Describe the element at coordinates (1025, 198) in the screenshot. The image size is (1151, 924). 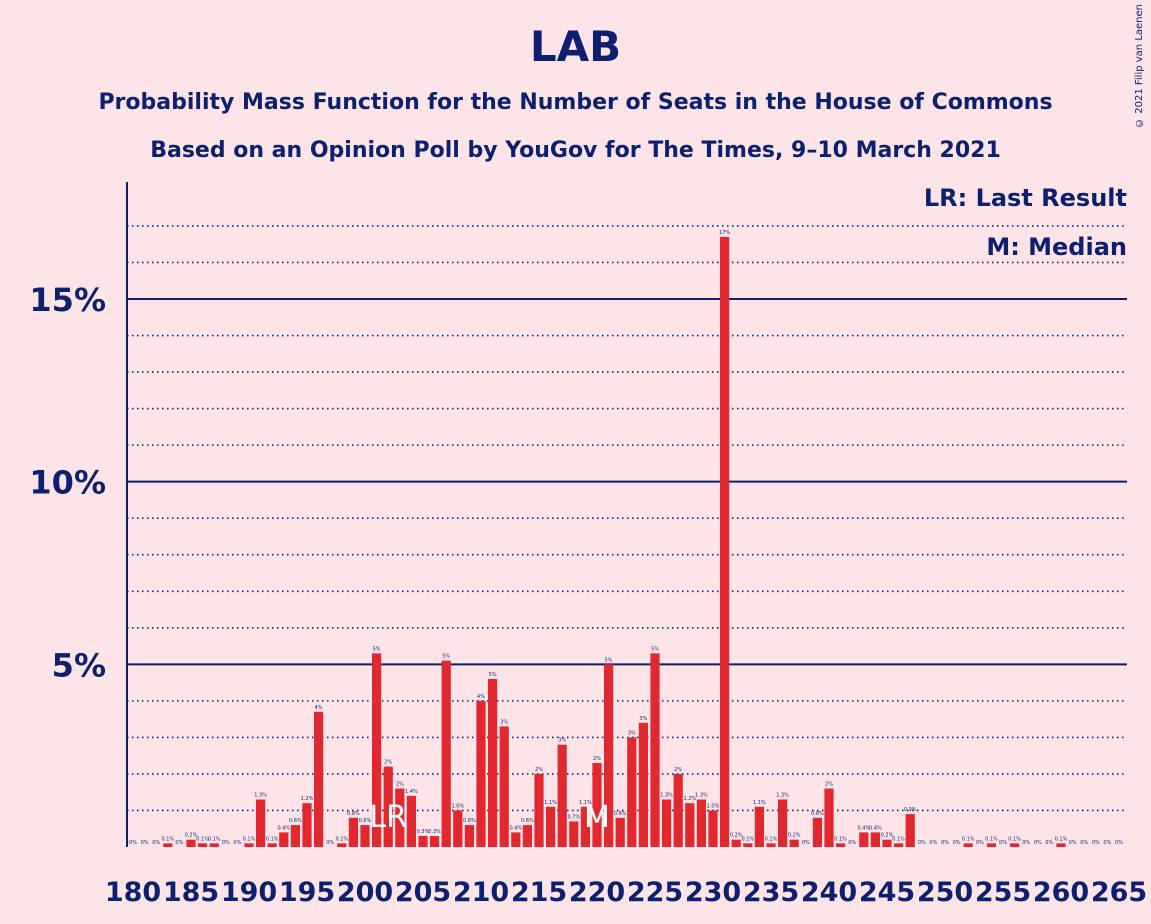
I see `legend-last-result: LR: Last Result` at that location.